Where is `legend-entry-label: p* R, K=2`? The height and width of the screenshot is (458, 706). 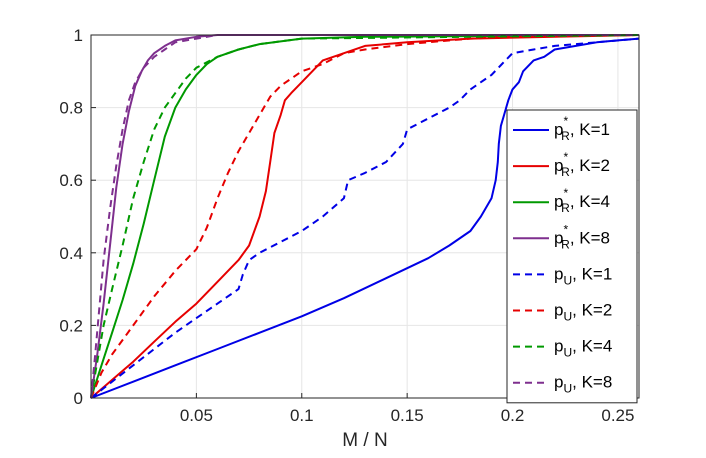
legend-entry-label: p* R, K=2 is located at coordinates (582, 164).